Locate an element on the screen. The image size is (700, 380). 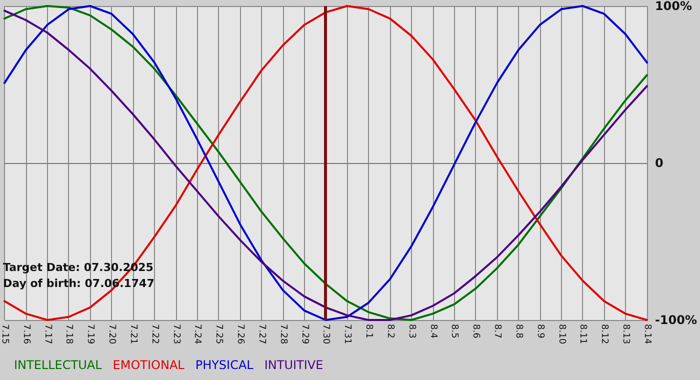
x-tick-label: 8.11 is located at coordinates (583, 334).